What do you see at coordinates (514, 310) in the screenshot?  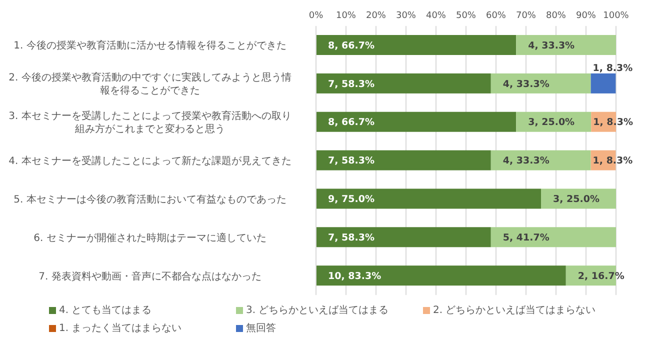 I see `legend-label: 2. どちらかといえば当てはまらない` at bounding box center [514, 310].